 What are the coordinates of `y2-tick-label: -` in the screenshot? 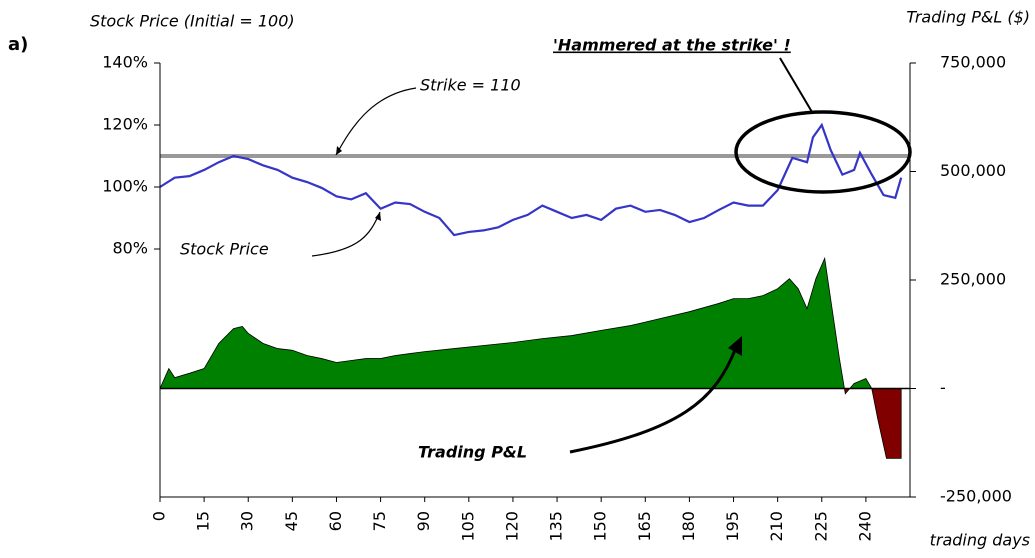 It's located at (943, 387).